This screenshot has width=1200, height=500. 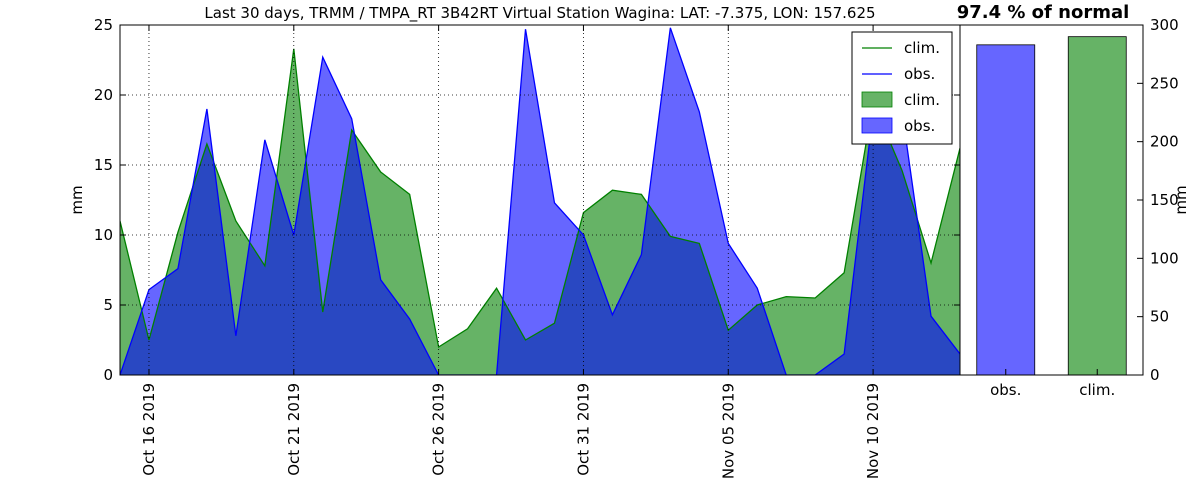 I want to click on bar-x-tick-label: obs., so click(x=1005, y=390).